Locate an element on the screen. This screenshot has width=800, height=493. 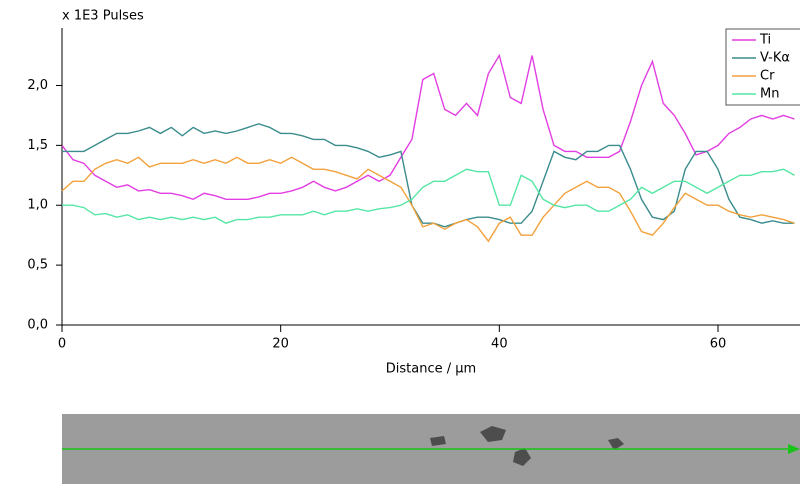
legend-label: Mn is located at coordinates (769, 94).